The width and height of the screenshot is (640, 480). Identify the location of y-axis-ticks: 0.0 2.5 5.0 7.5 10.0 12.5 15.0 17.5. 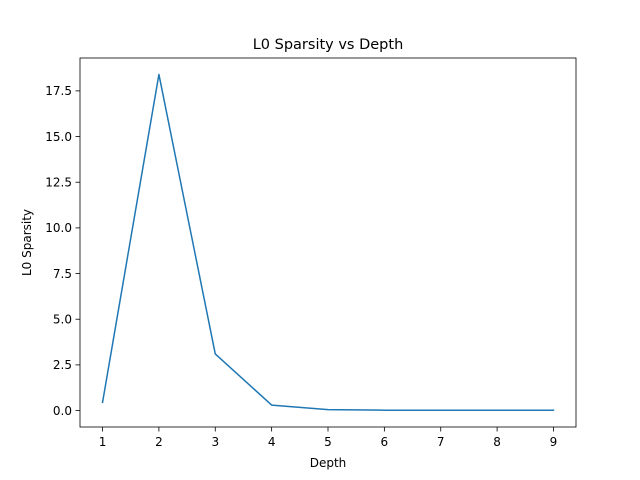
(62, 251).